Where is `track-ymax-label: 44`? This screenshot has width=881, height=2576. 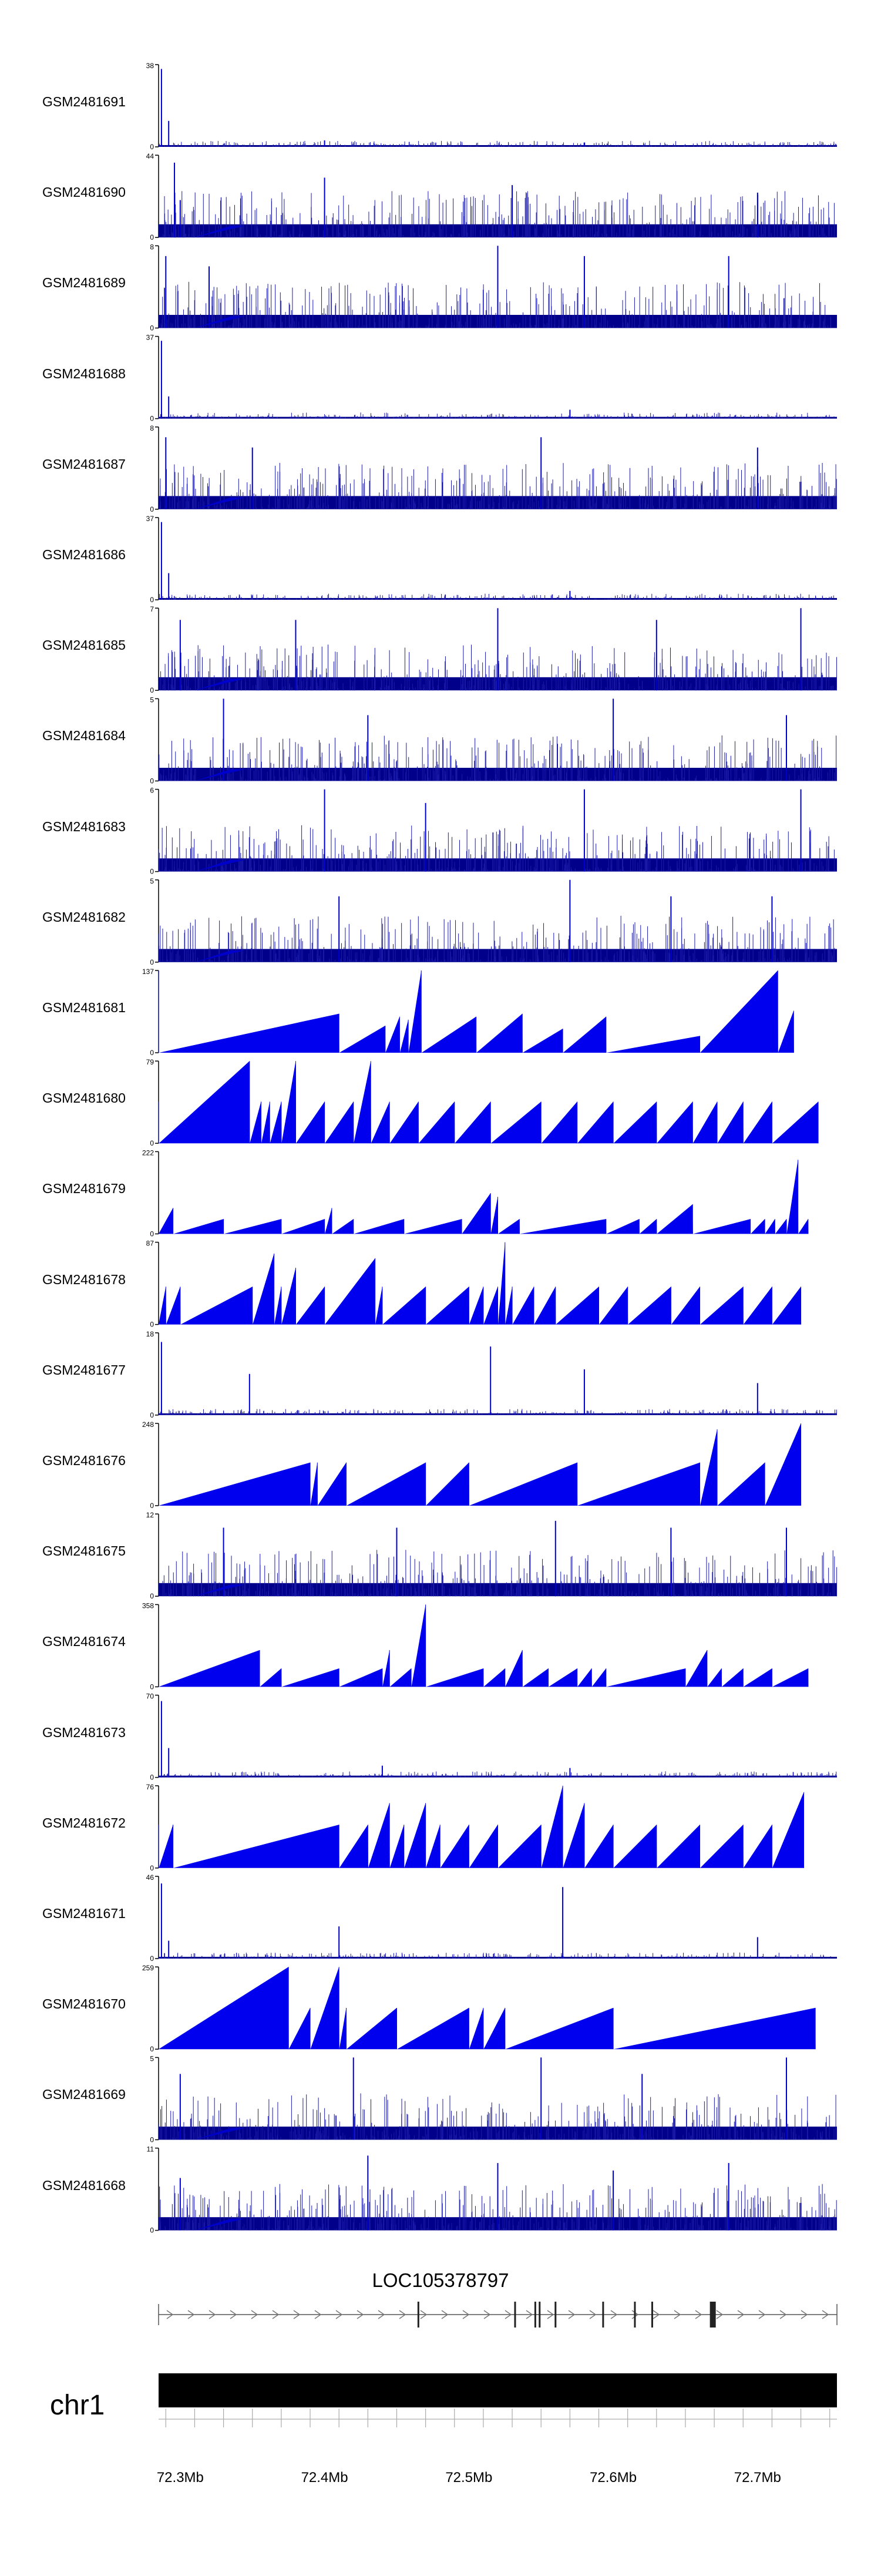 track-ymax-label: 44 is located at coordinates (150, 156).